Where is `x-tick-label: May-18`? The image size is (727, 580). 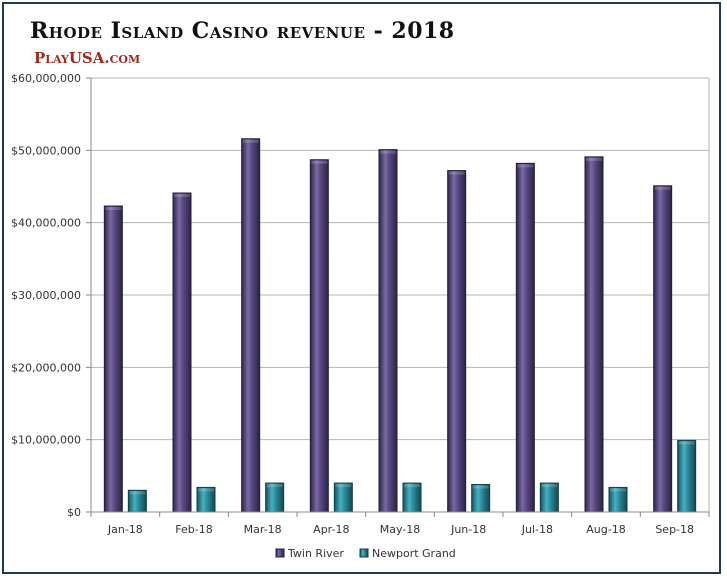
x-tick-label: May-18 is located at coordinates (400, 529).